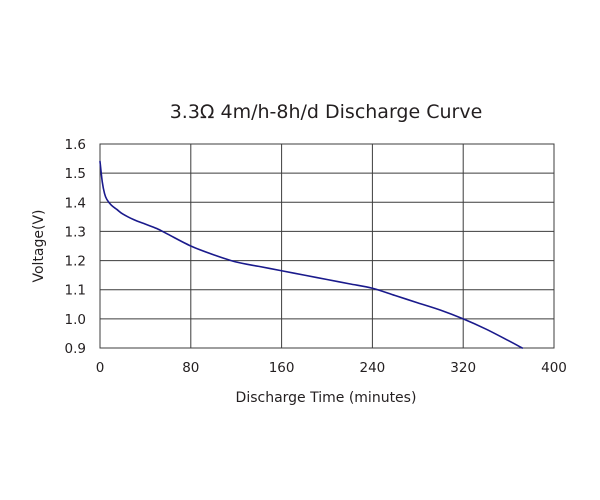 The image size is (600, 500). I want to click on y-tick-label: 1.1, so click(75, 291).